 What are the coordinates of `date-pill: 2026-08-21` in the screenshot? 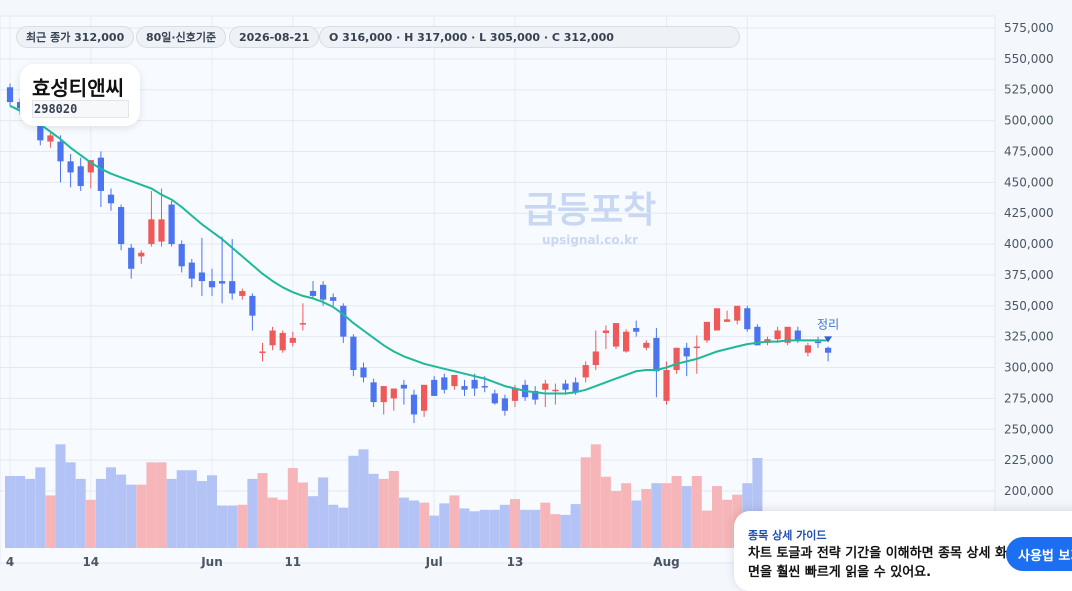 It's located at (274, 37).